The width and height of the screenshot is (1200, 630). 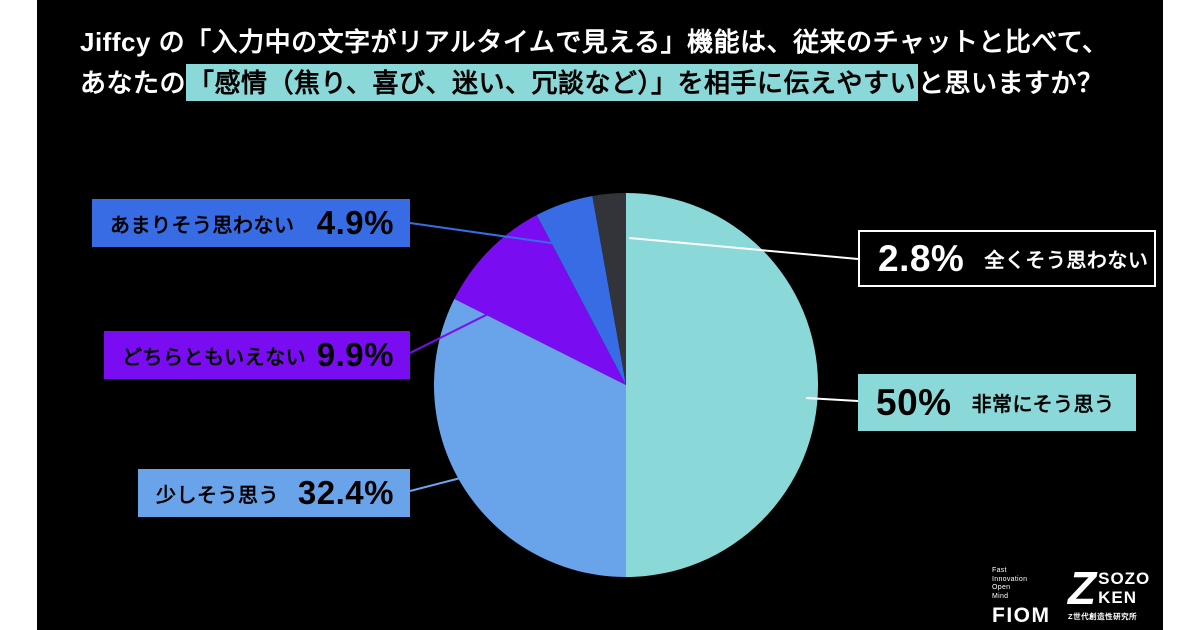 What do you see at coordinates (1103, 616) in the screenshot?
I see `sozoken-caption: Z世代創造性研究所` at bounding box center [1103, 616].